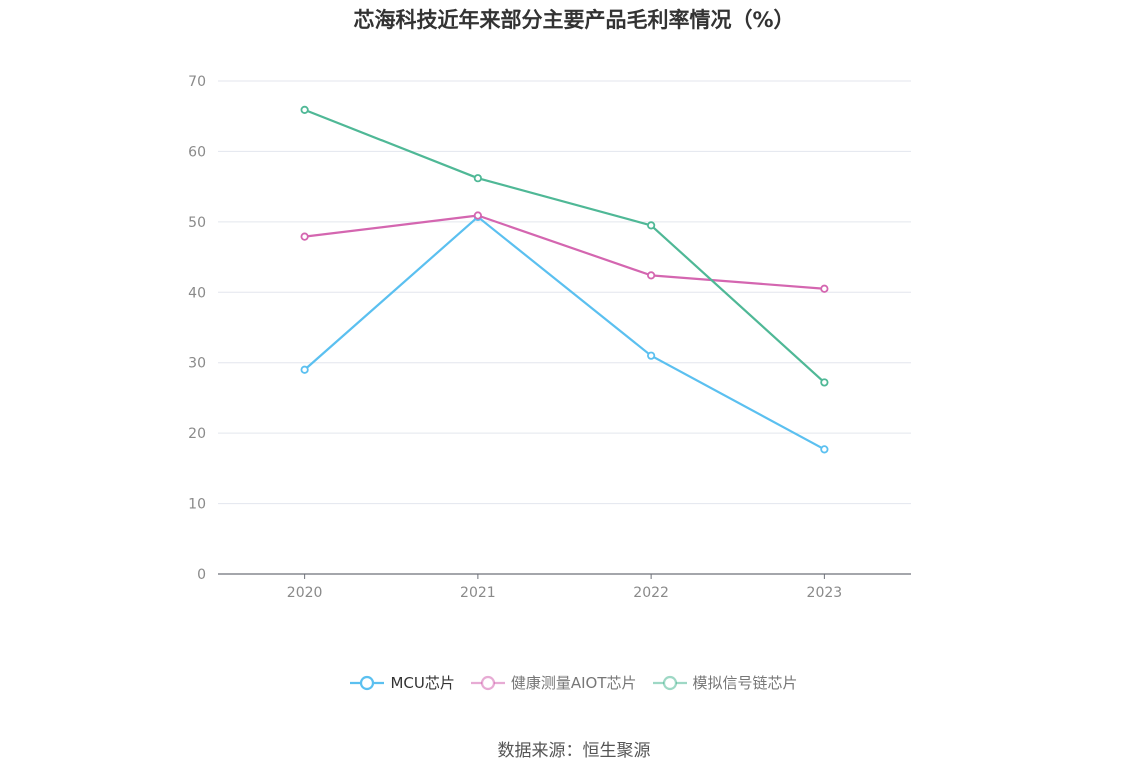 The image size is (1148, 776). Describe the element at coordinates (201, 575) in the screenshot. I see `y-tick-label: 0` at that location.